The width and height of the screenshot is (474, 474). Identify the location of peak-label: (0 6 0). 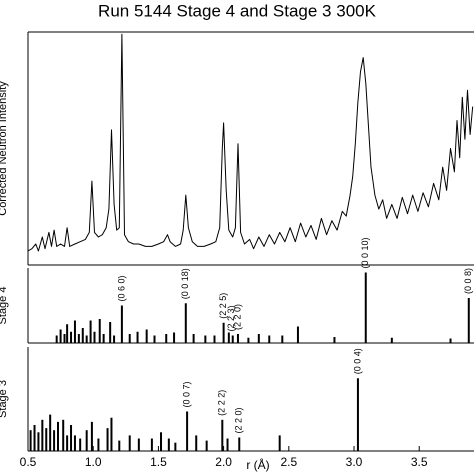
(121, 288).